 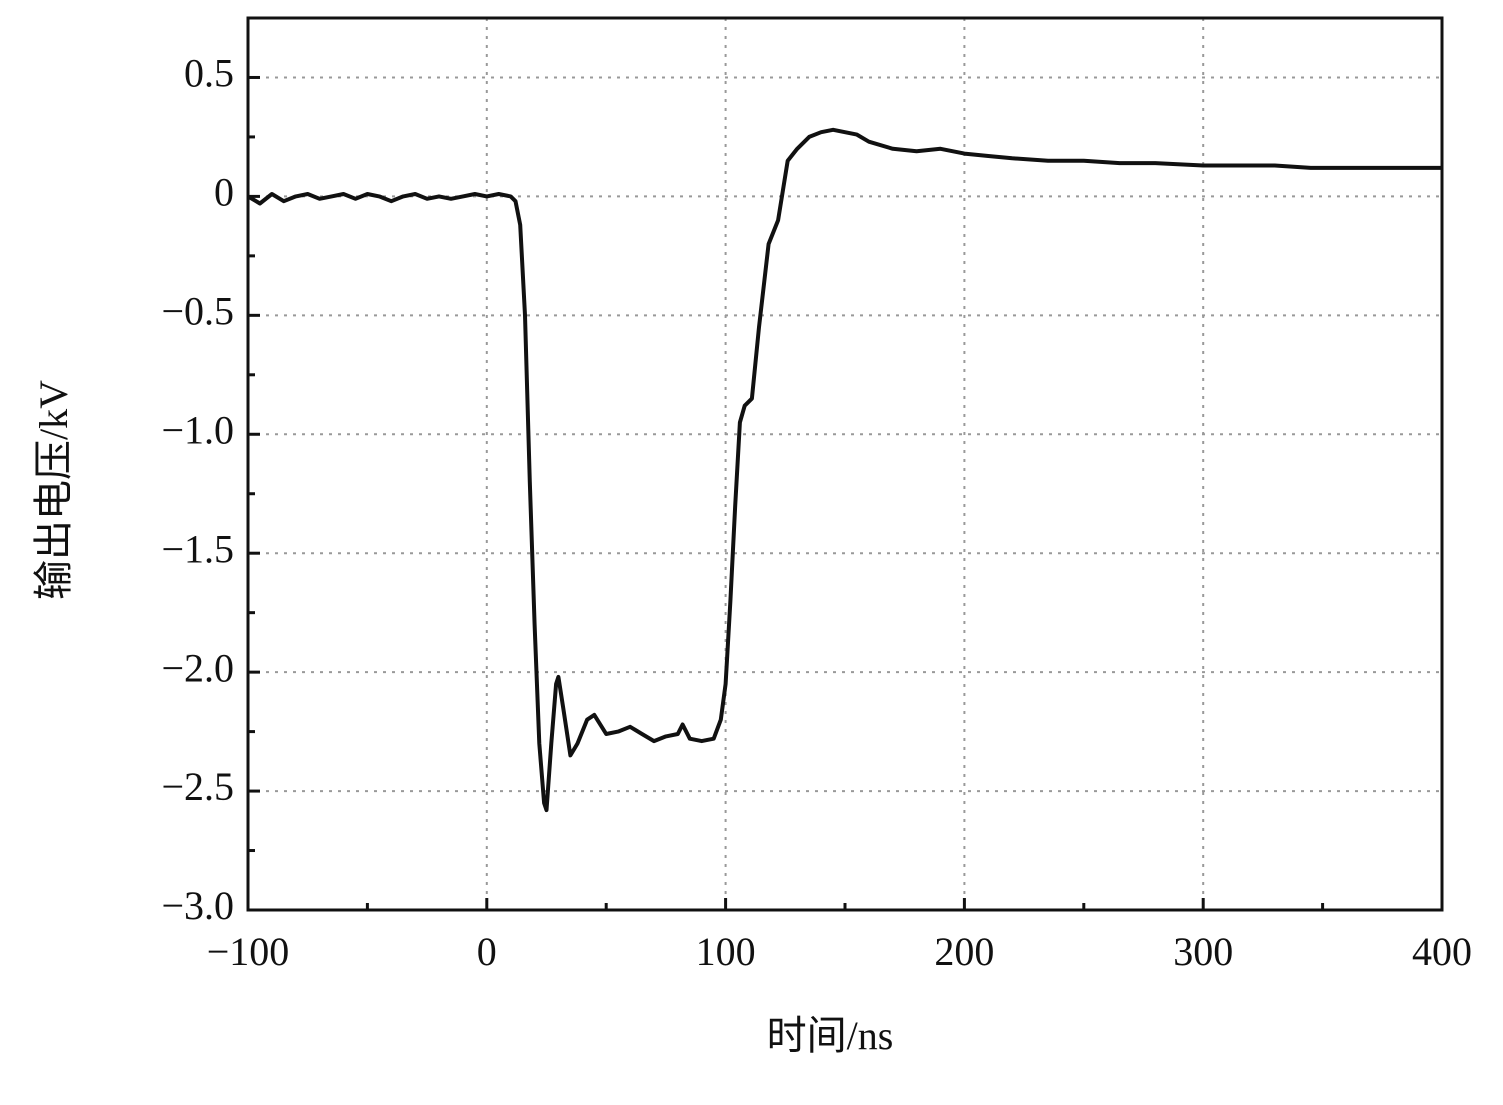 What do you see at coordinates (224, 192) in the screenshot?
I see `y-tick-label: 0` at bounding box center [224, 192].